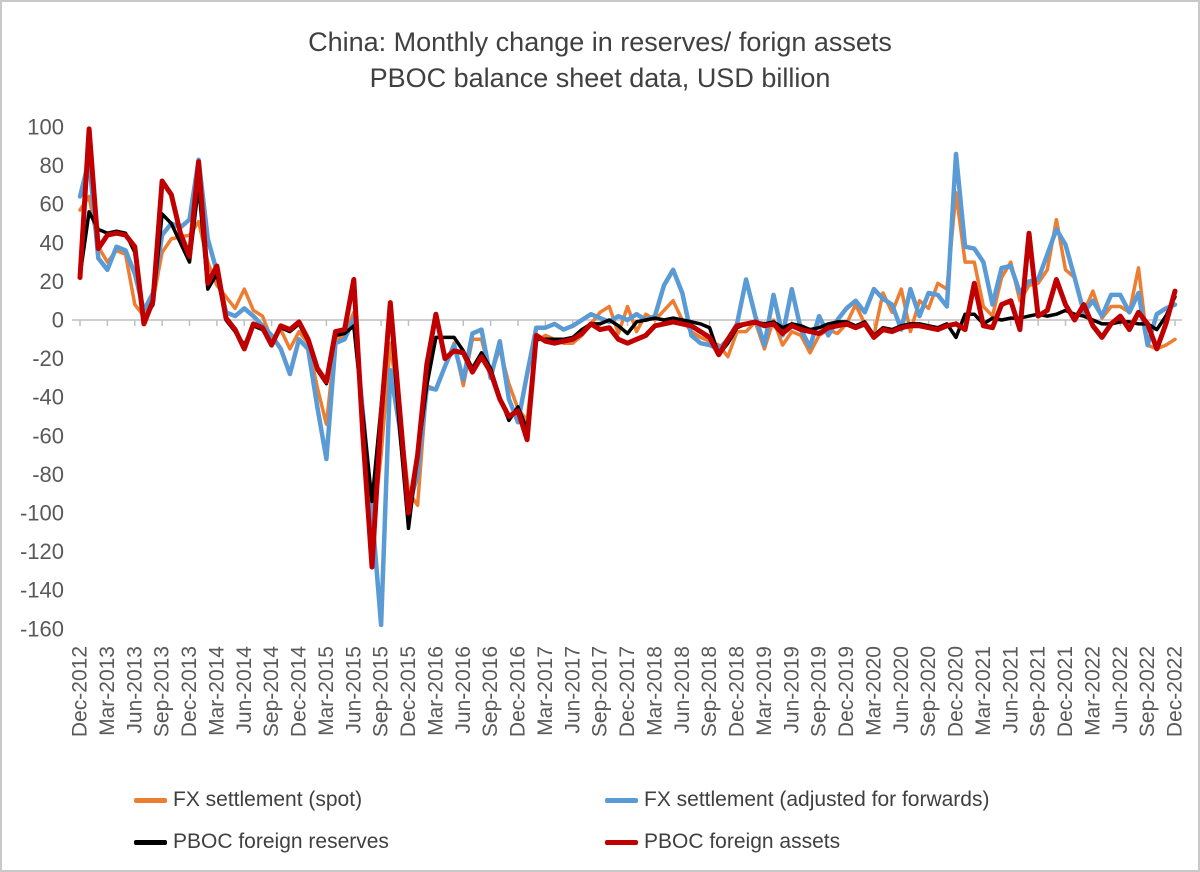 The width and height of the screenshot is (1200, 872). Describe the element at coordinates (326, 691) in the screenshot. I see `x-axis-label: Mar-2015` at that location.